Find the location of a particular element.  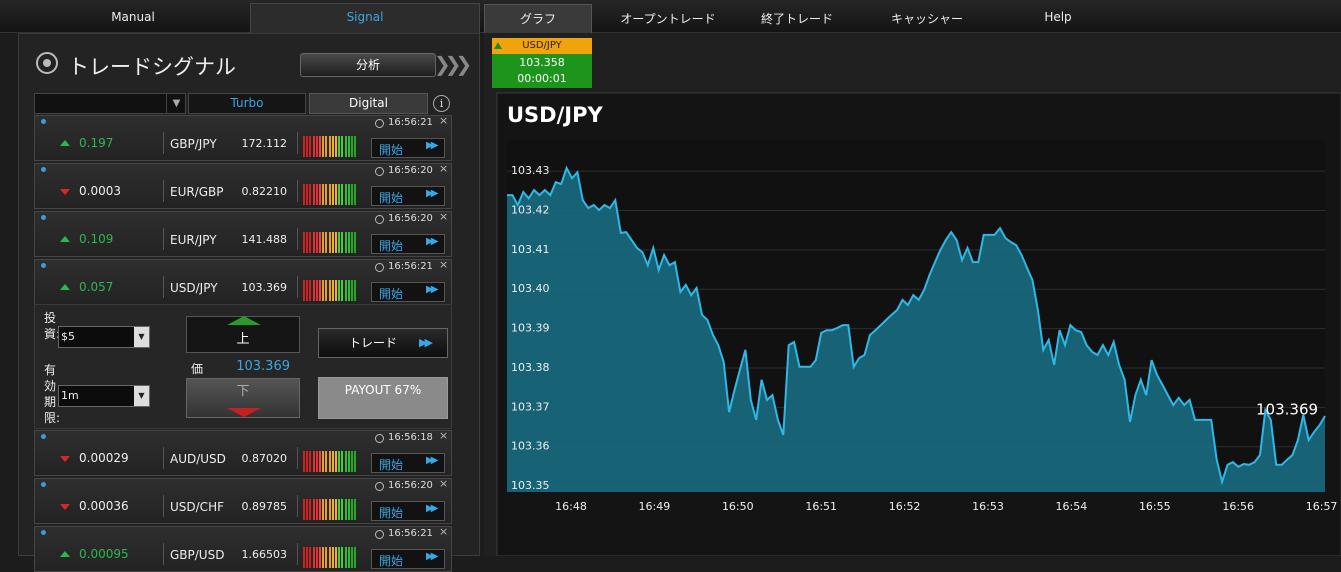

up-button: 上 is located at coordinates (243, 334).